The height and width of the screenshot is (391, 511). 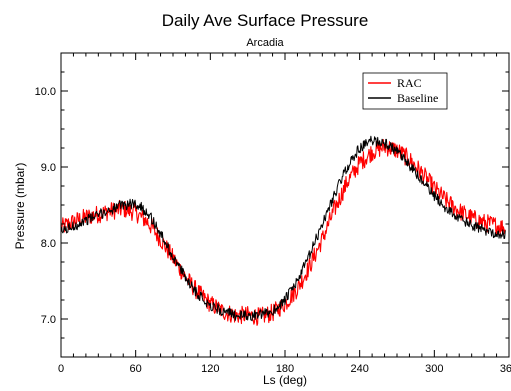 I want to click on x-axis-label: Ls (deg), so click(x=285, y=380).